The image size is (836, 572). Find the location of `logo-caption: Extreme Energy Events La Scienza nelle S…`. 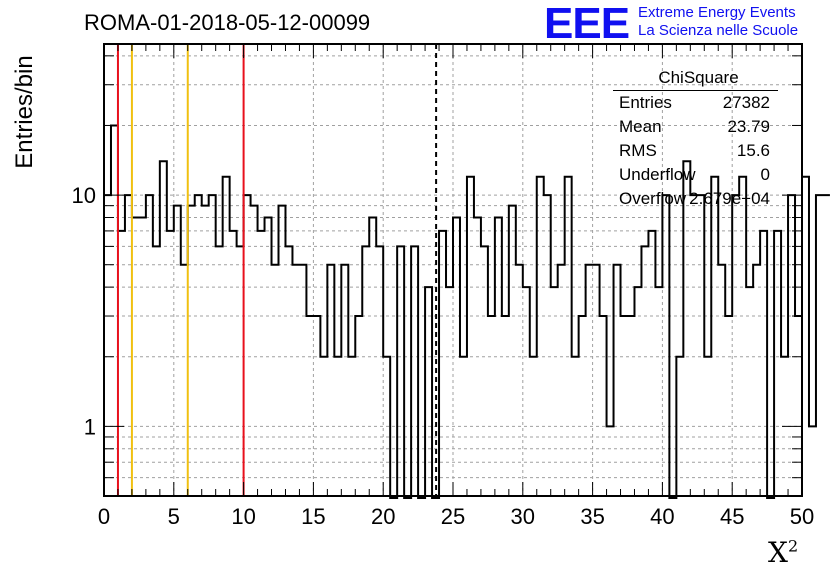

logo-caption: Extreme Energy Events La Scienza nelle S… is located at coordinates (718, 22).